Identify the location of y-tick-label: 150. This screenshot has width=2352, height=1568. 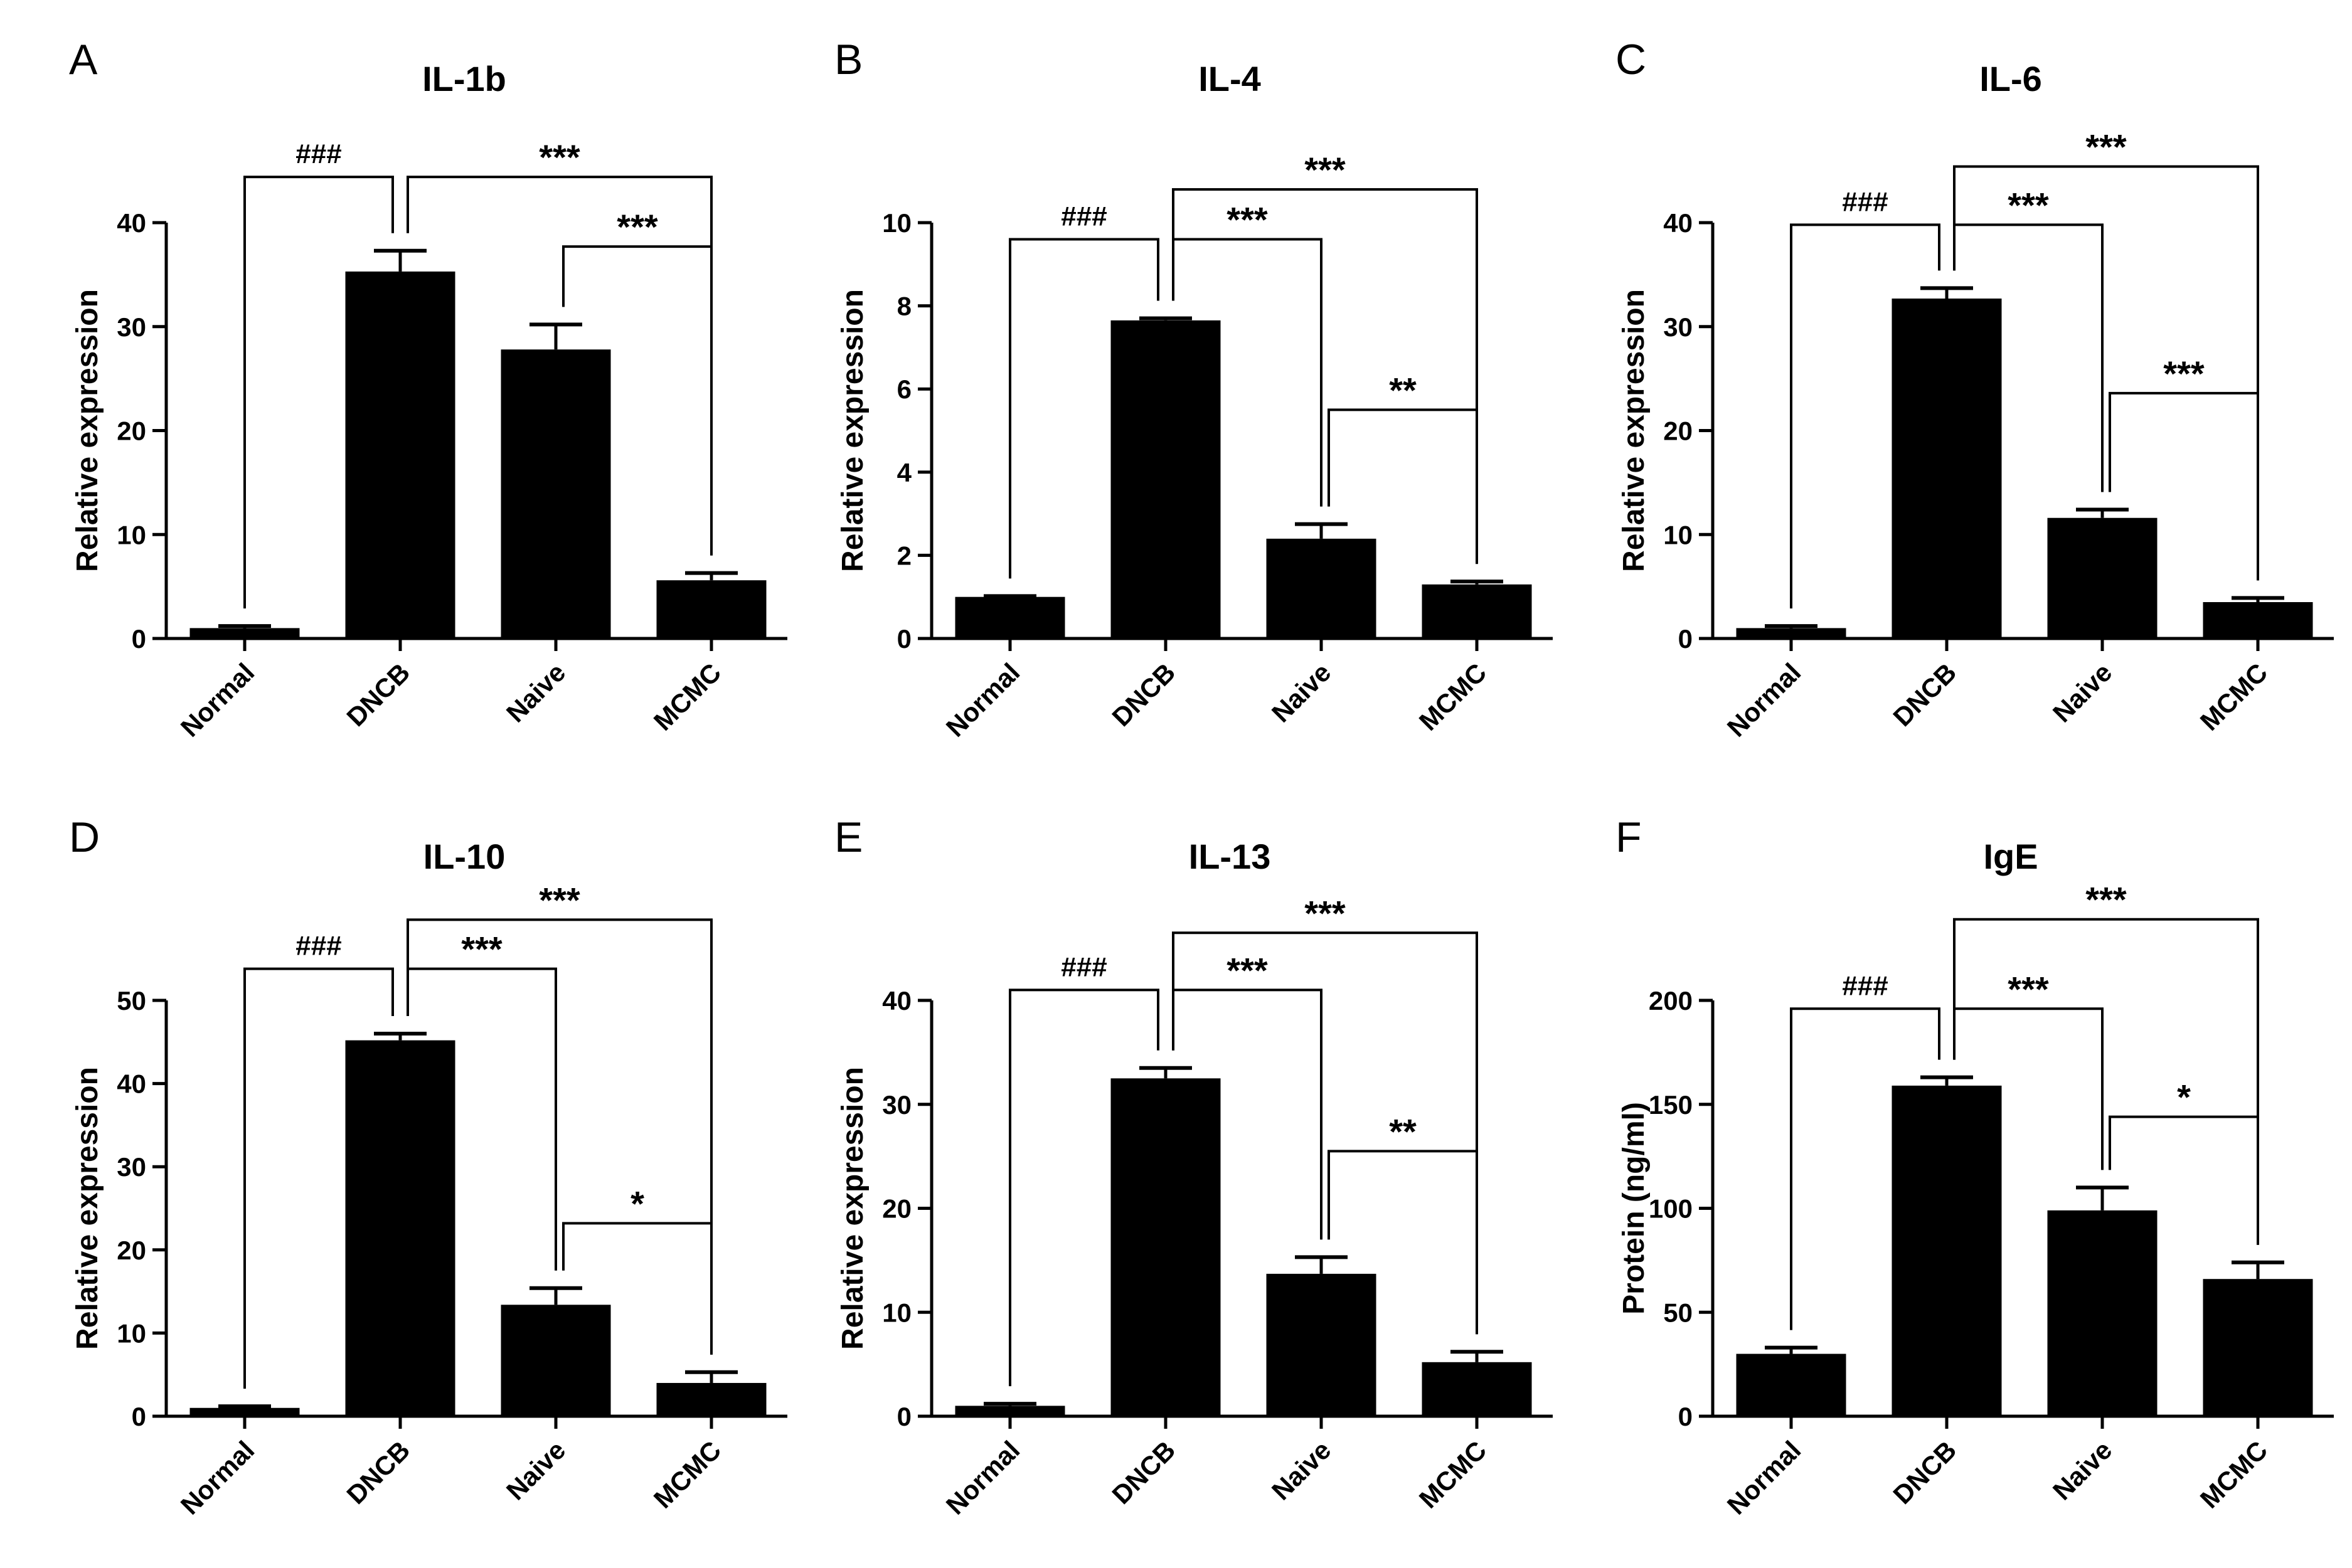
(1671, 1105).